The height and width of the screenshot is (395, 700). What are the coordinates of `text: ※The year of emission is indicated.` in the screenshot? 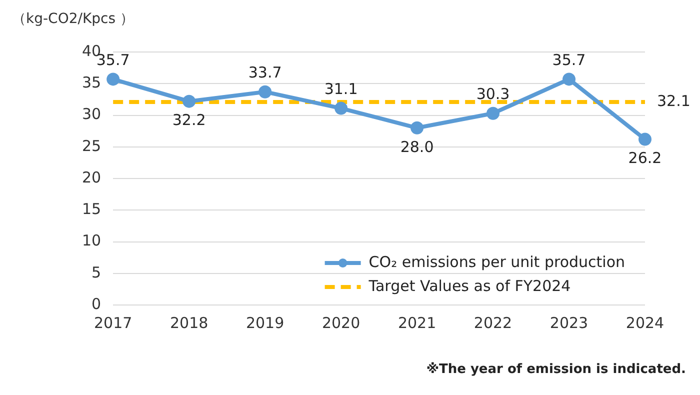 It's located at (556, 369).